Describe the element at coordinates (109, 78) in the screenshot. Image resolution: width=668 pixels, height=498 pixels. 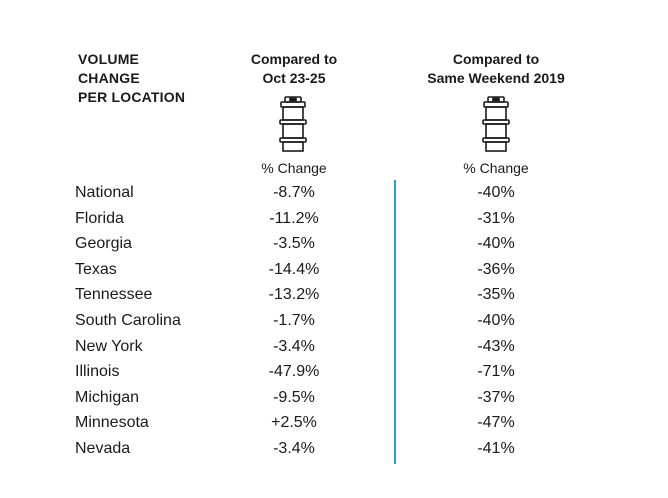
I see `title-line: CHANGE` at that location.